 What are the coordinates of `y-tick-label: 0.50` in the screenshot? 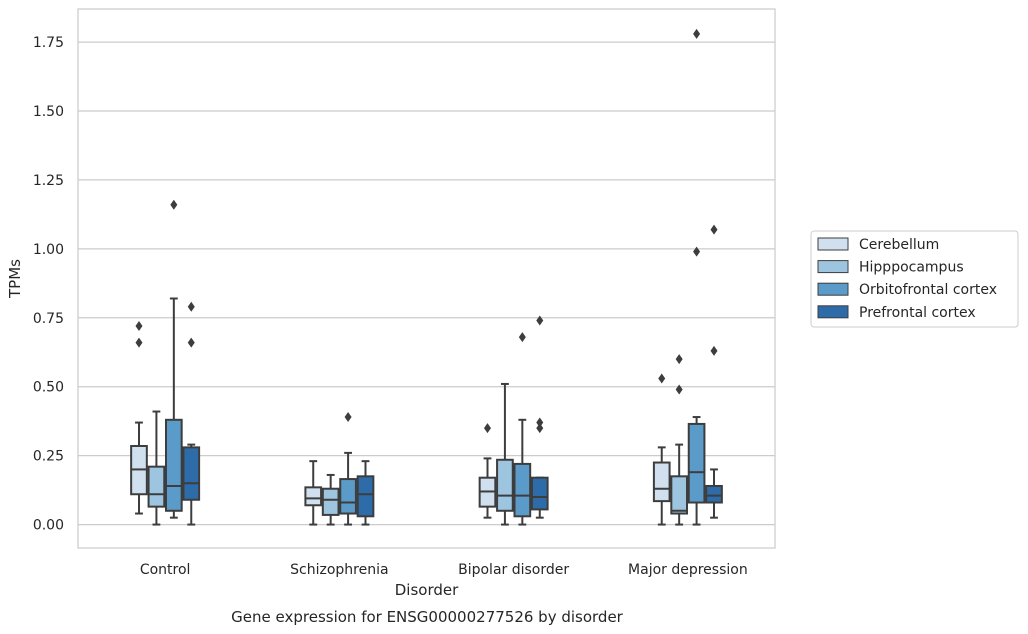 It's located at (48, 388).